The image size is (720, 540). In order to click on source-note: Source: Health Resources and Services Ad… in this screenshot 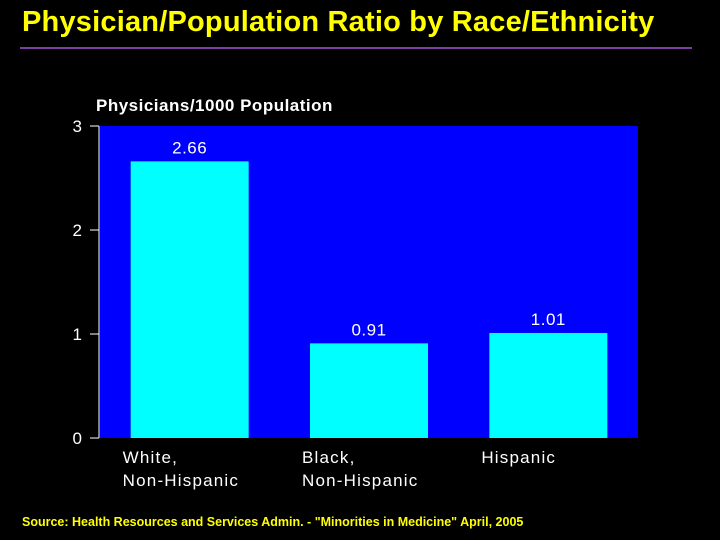, I will do `click(273, 522)`.